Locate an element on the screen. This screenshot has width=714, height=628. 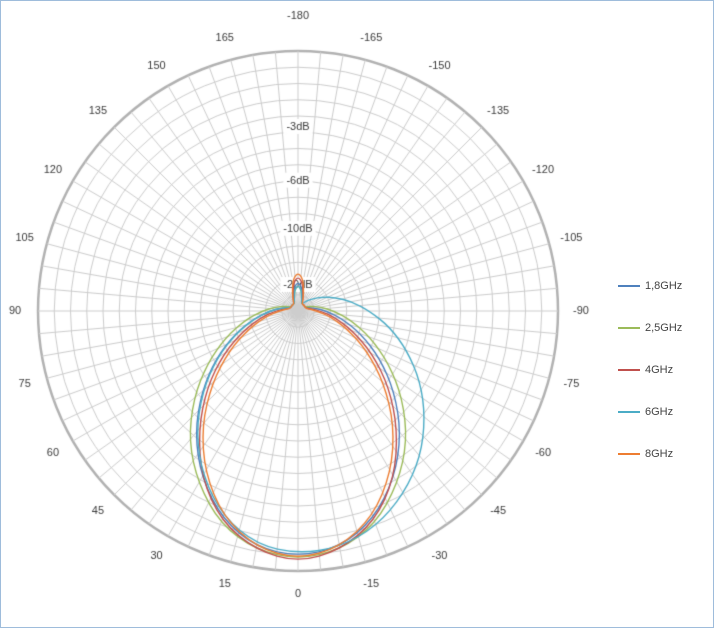
chart-legend: 1,8GHz 2,5GHz 4GHz 6GHz 8GHz is located at coordinates (650, 380).